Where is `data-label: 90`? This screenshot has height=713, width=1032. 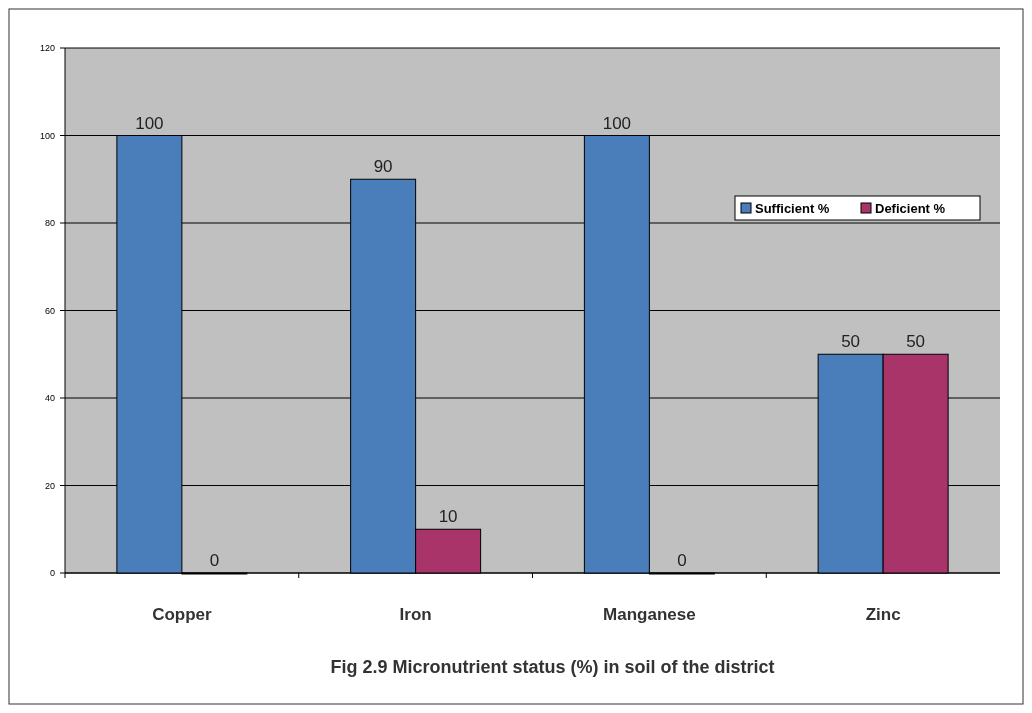 data-label: 90 is located at coordinates (383, 167).